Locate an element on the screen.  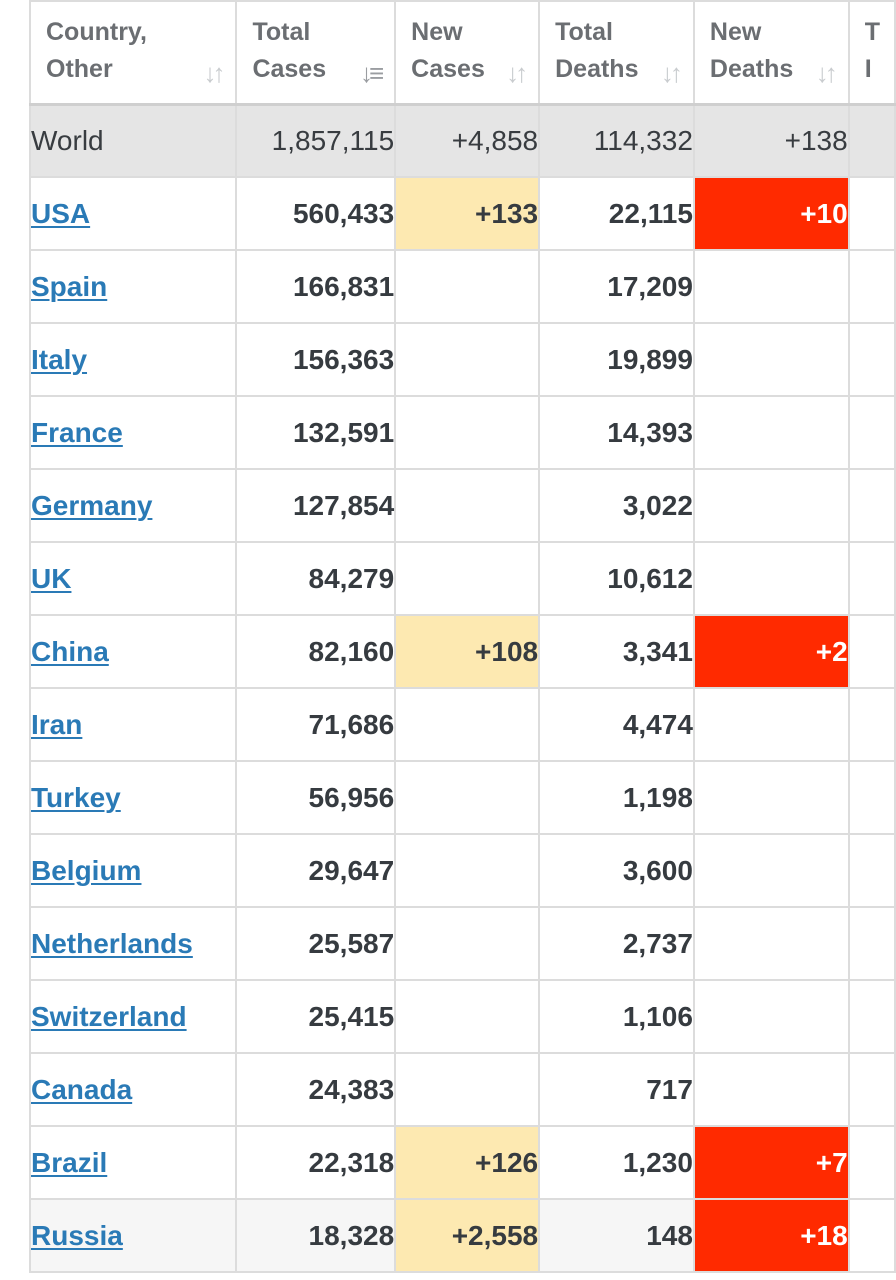
total-cases-cell: 84,279 is located at coordinates (316, 578).